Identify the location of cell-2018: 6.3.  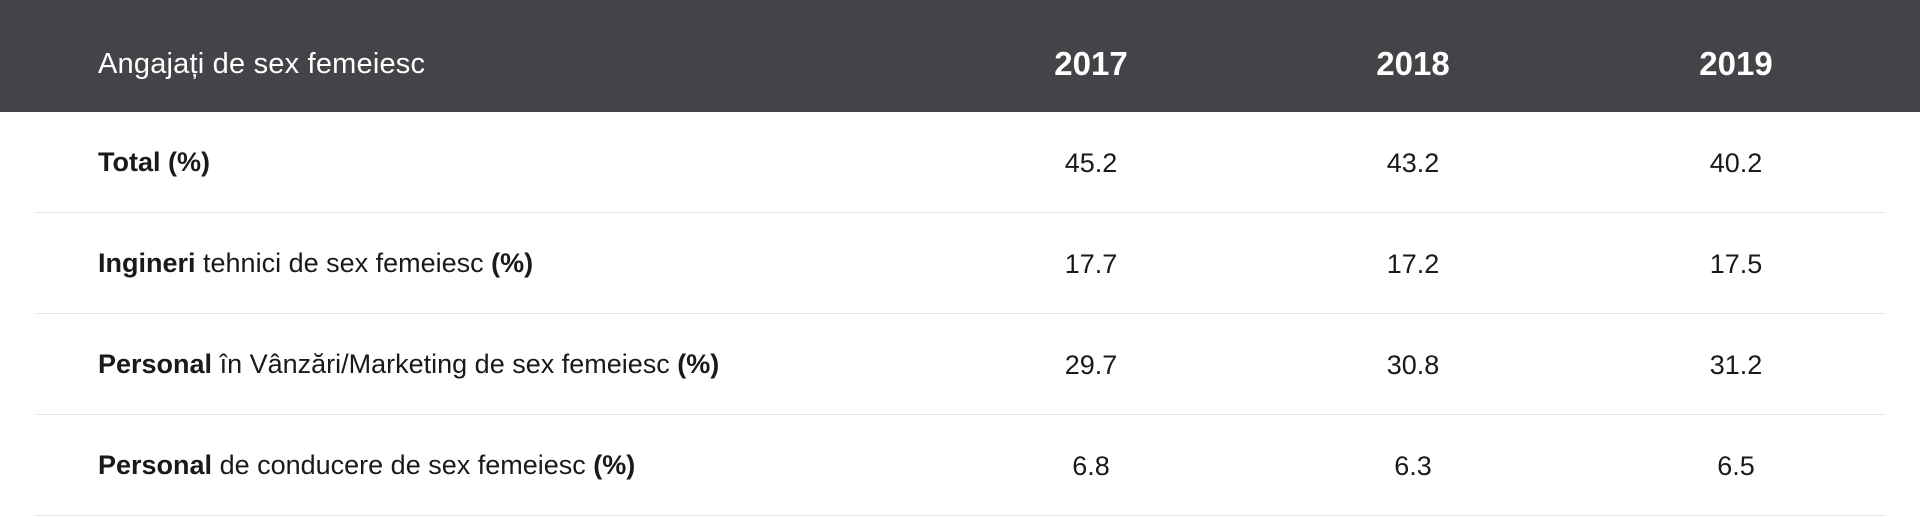
(1413, 466).